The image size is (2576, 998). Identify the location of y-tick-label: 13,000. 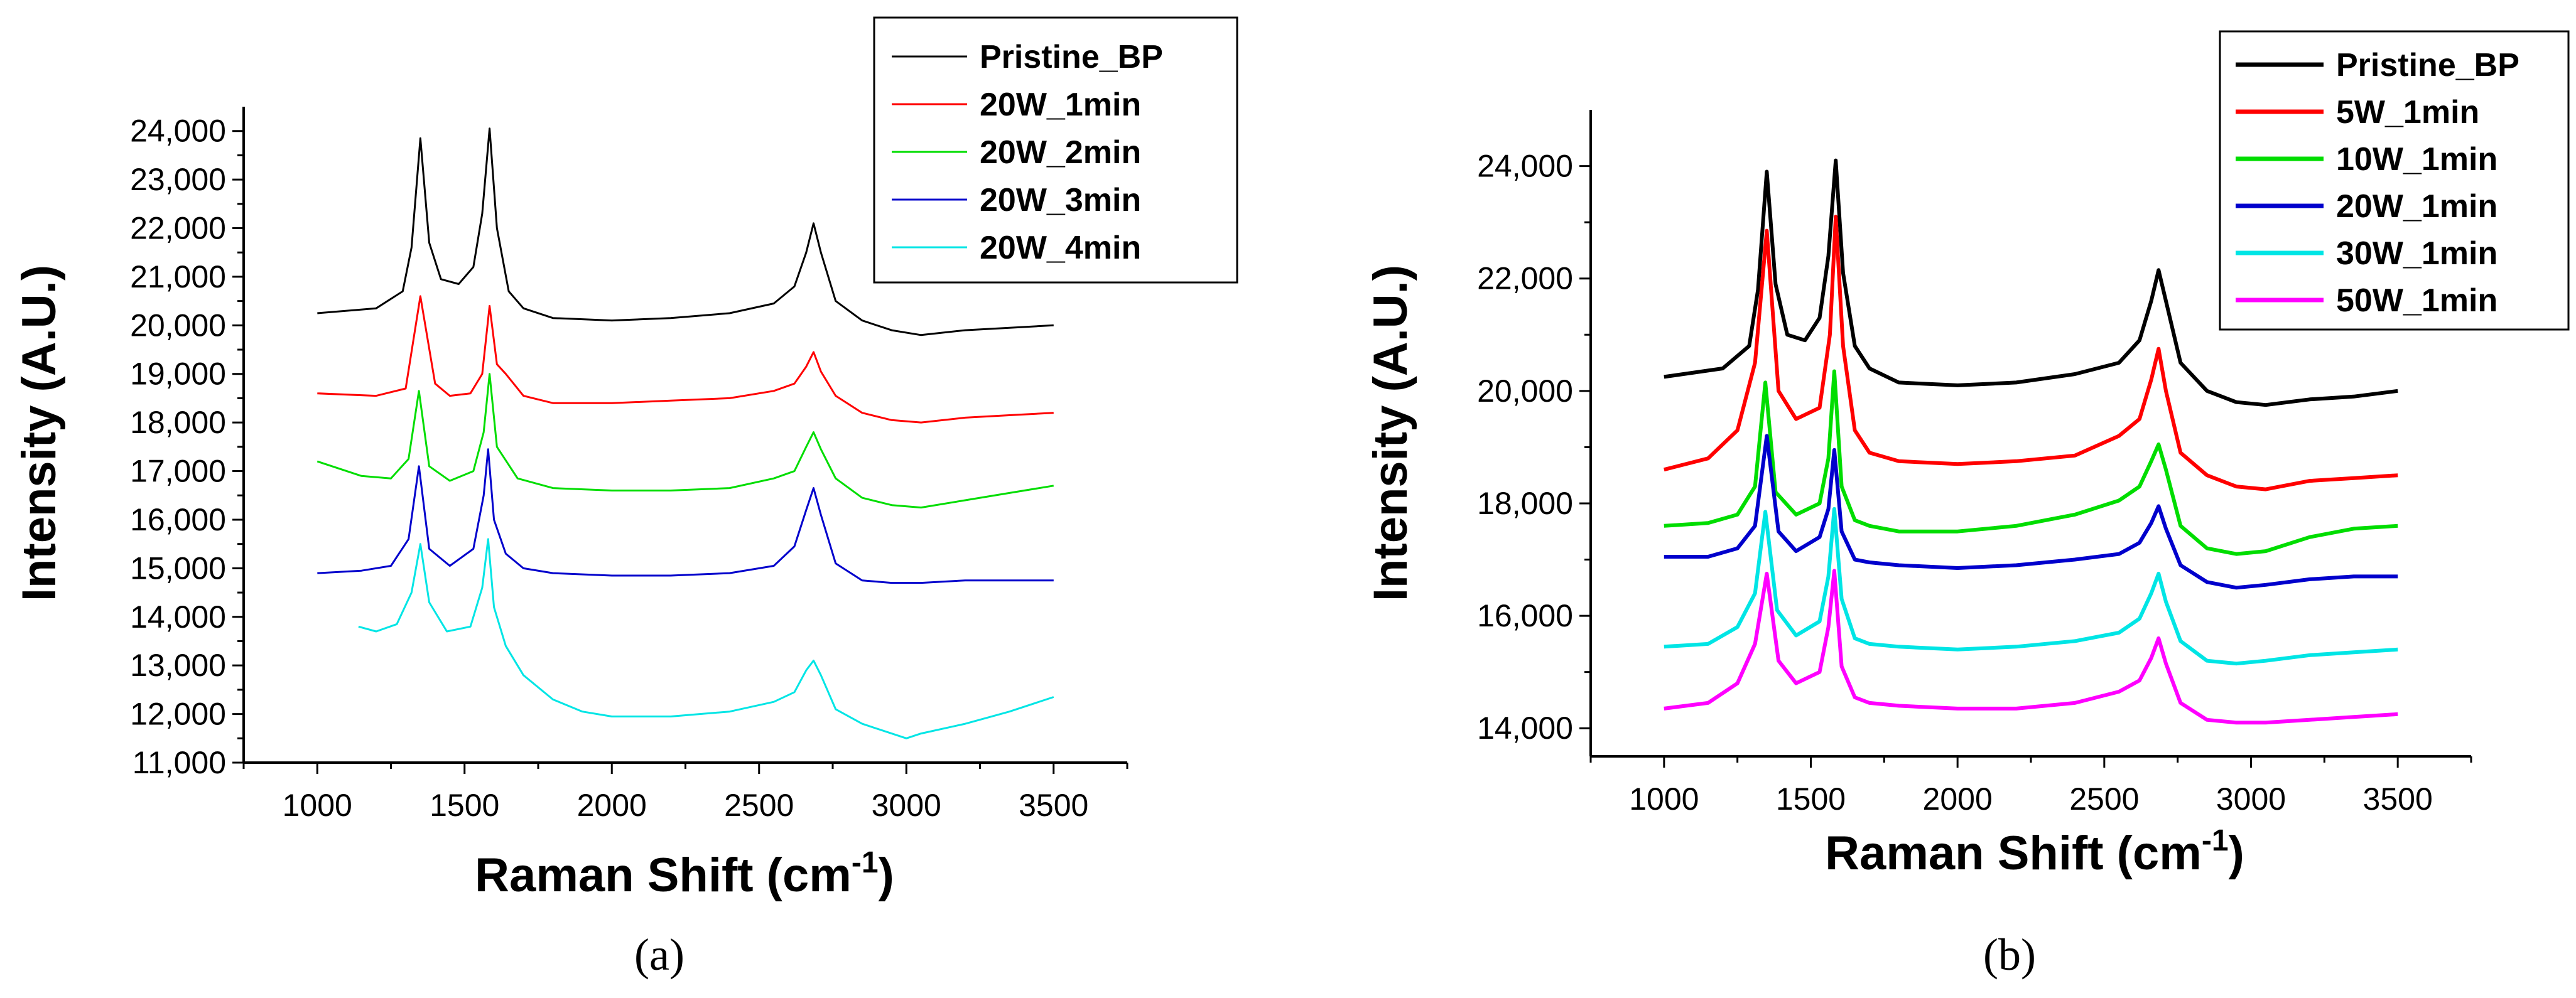
(178, 665).